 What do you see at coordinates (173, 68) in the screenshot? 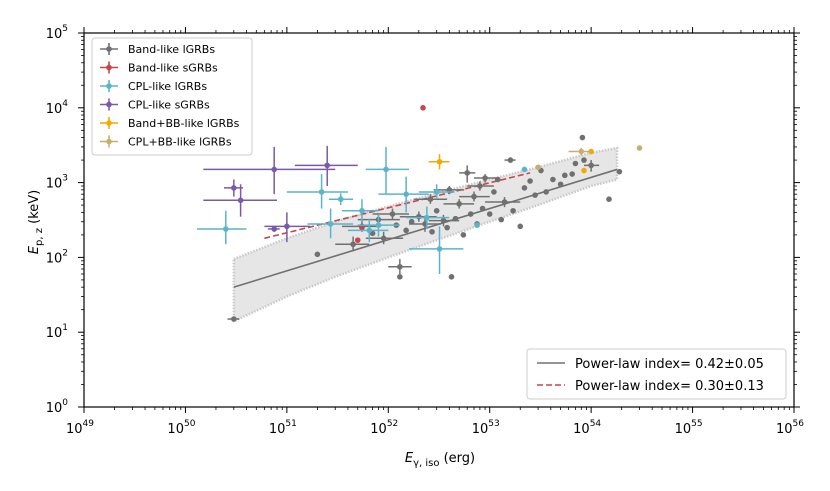
I see `legend-label: Band-like sGRBs` at bounding box center [173, 68].